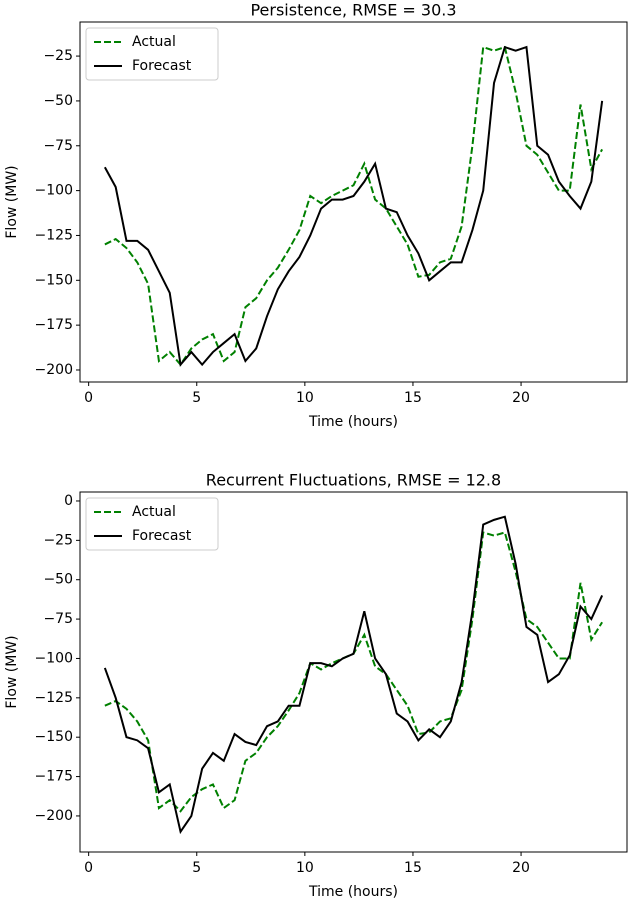 The image size is (628, 900). Describe the element at coordinates (353, 10) in the screenshot. I see `chart-title: Persistence, RMSE = 30.3` at that location.